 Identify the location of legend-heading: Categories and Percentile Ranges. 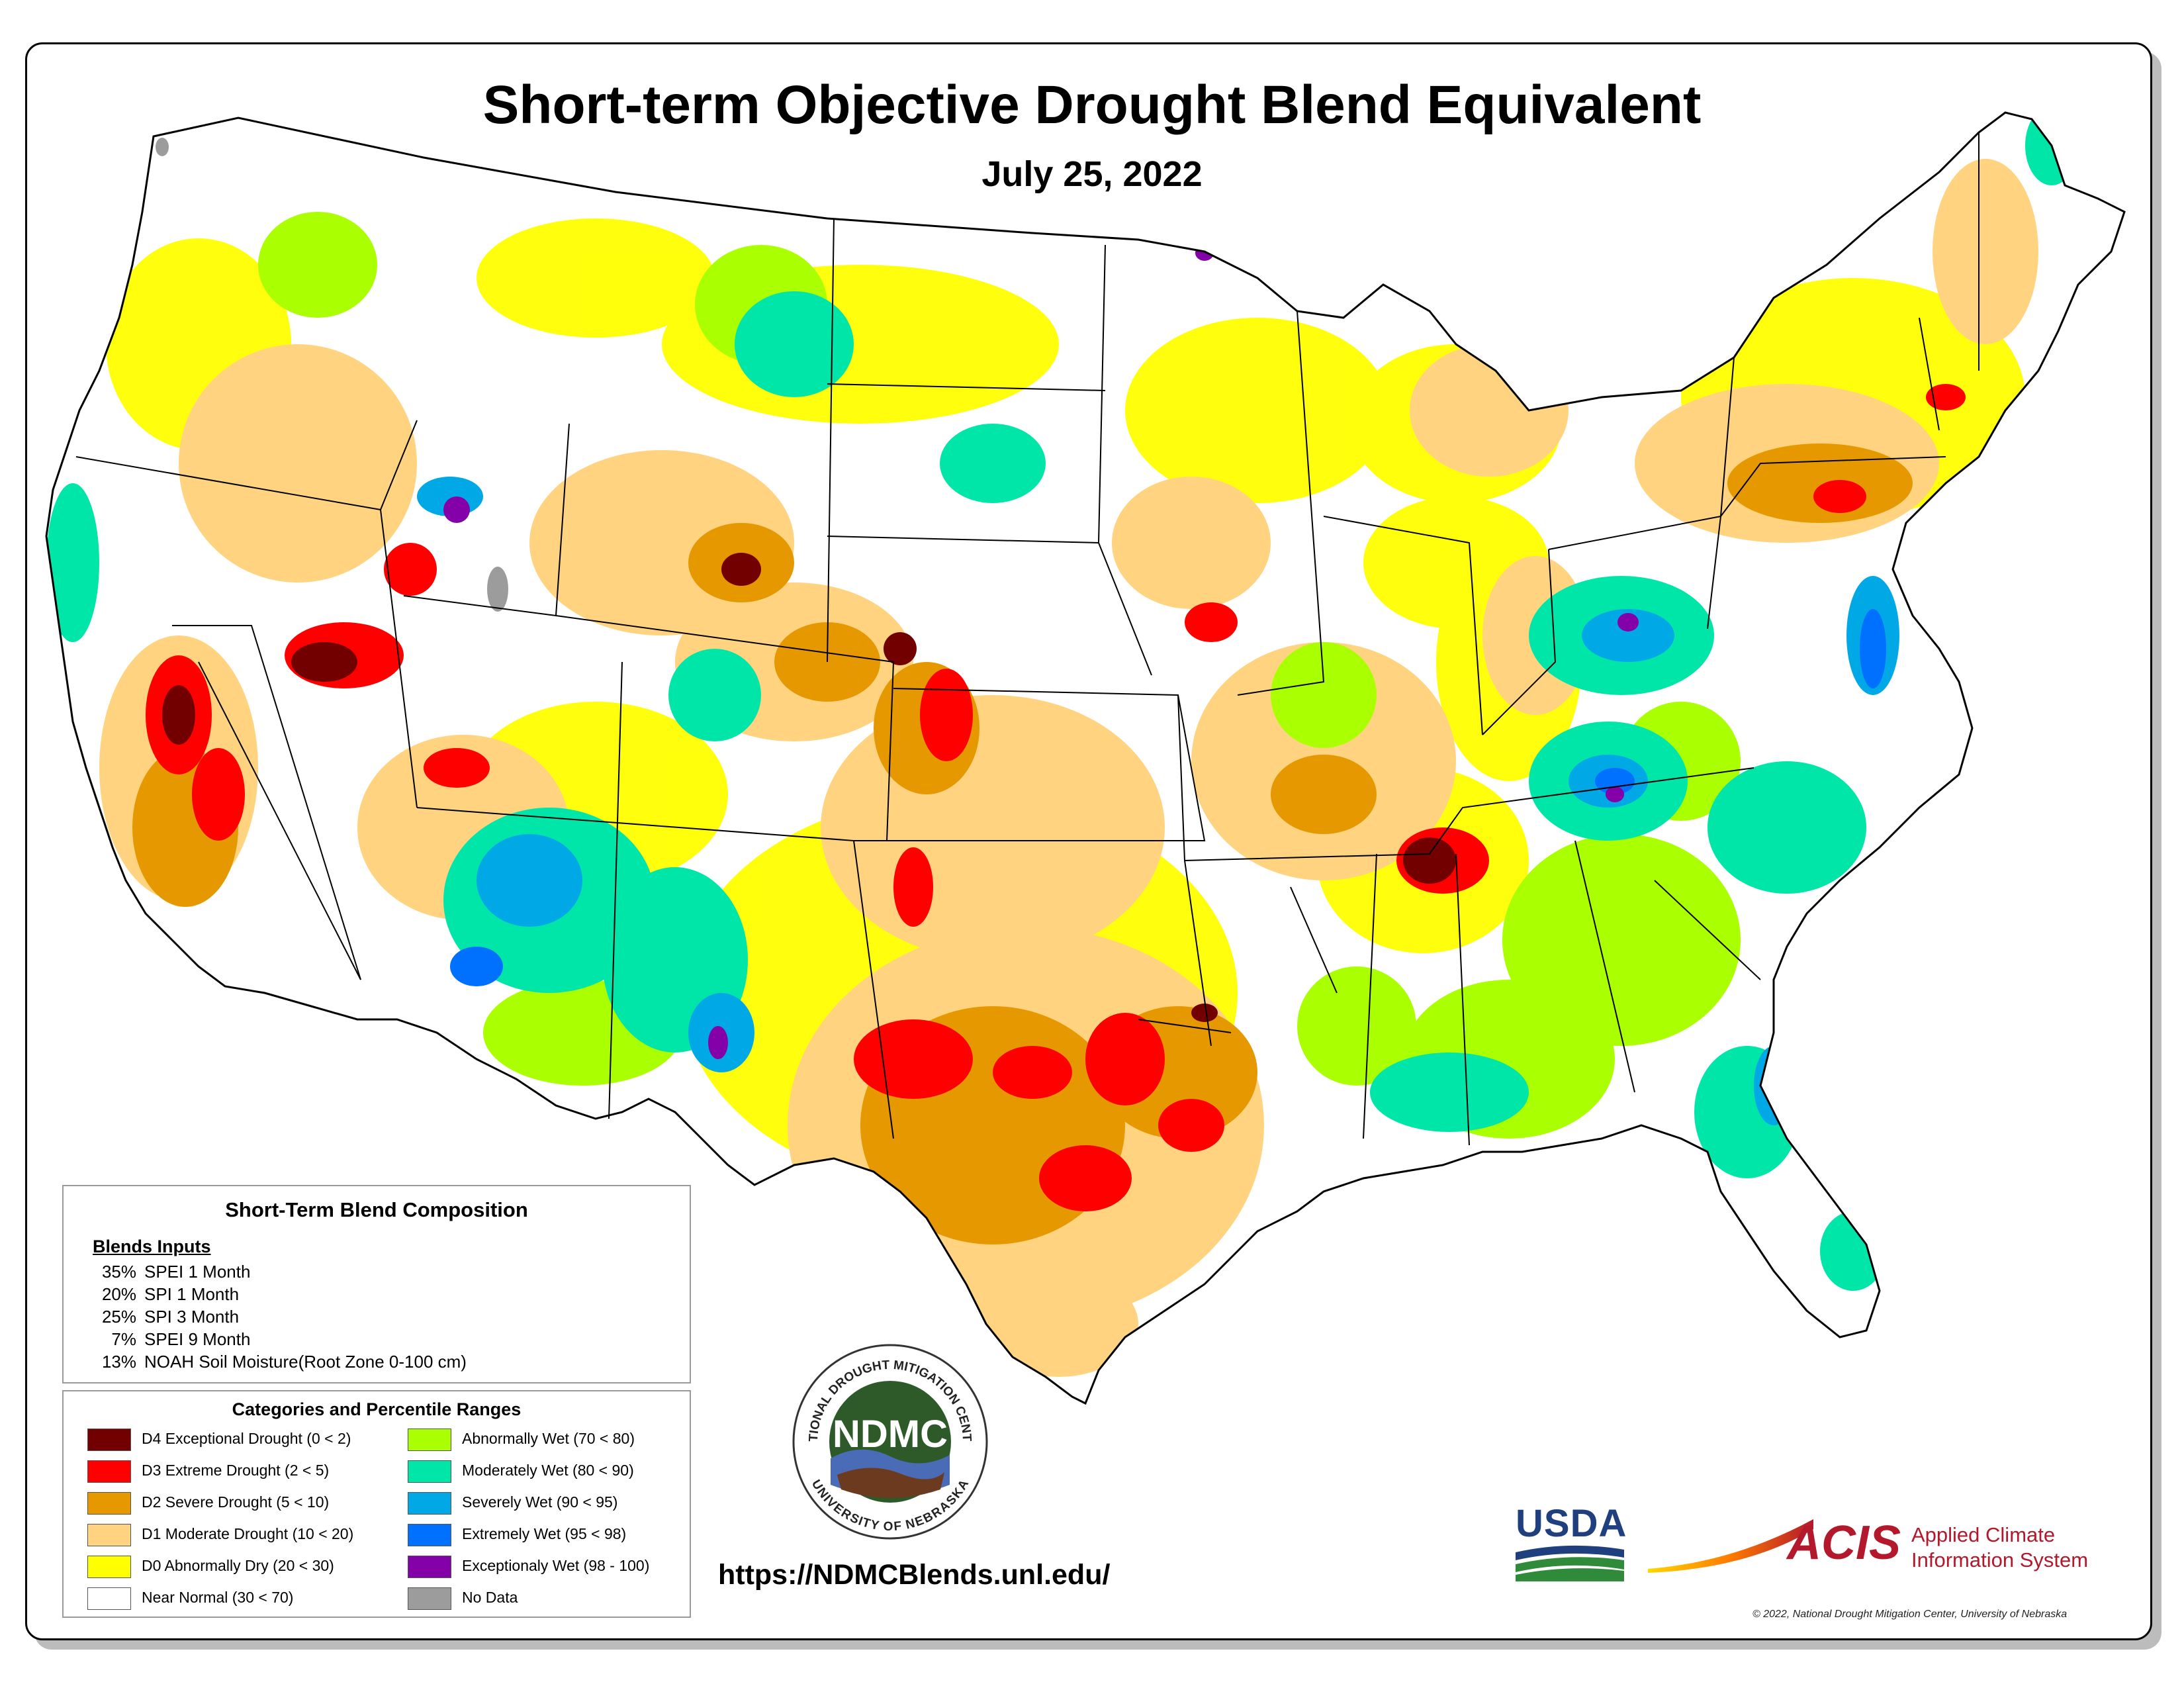
(377, 1409).